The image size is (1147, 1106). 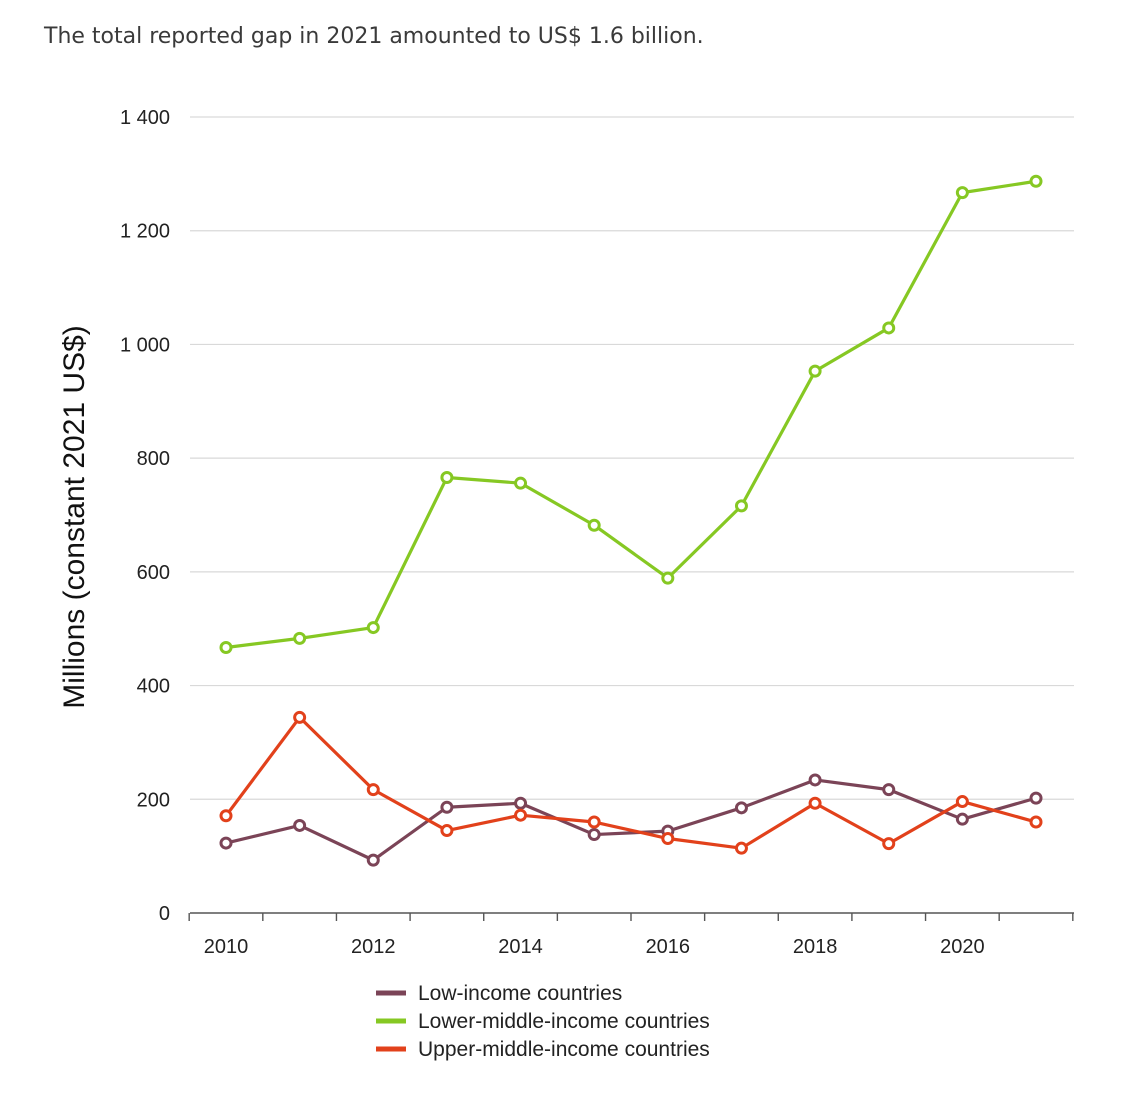 What do you see at coordinates (145, 516) in the screenshot?
I see `y-axis-ticks: 0 200 400 600 800 1 000 1 200 1 400` at bounding box center [145, 516].